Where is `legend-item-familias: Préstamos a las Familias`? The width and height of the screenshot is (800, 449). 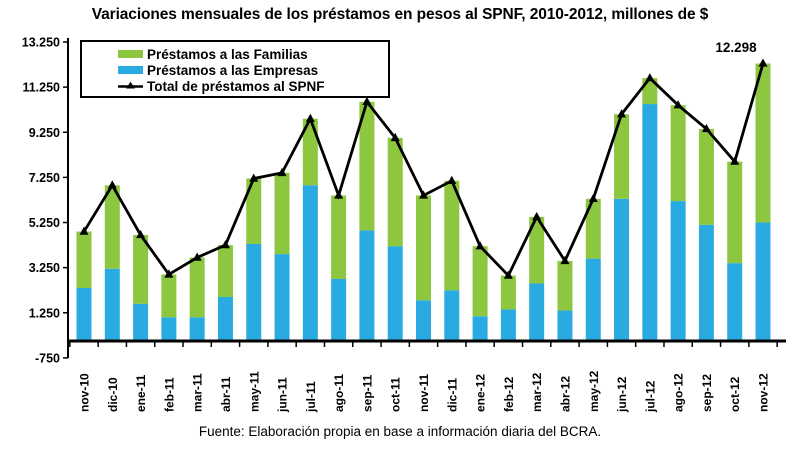 legend-item-familias: Préstamos a las Familias is located at coordinates (253, 54).